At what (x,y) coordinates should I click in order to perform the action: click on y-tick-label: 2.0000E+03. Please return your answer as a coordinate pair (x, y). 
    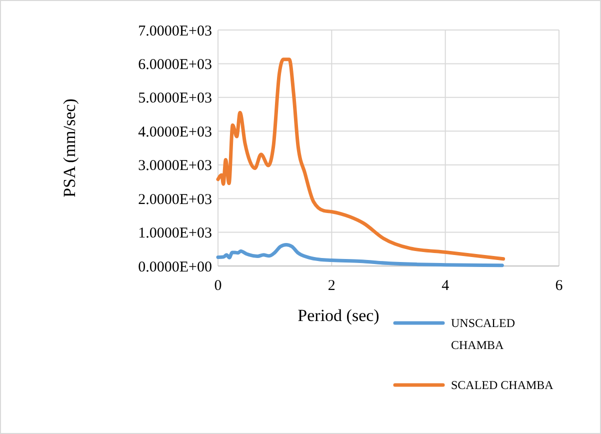
    Looking at the image, I should click on (175, 200).